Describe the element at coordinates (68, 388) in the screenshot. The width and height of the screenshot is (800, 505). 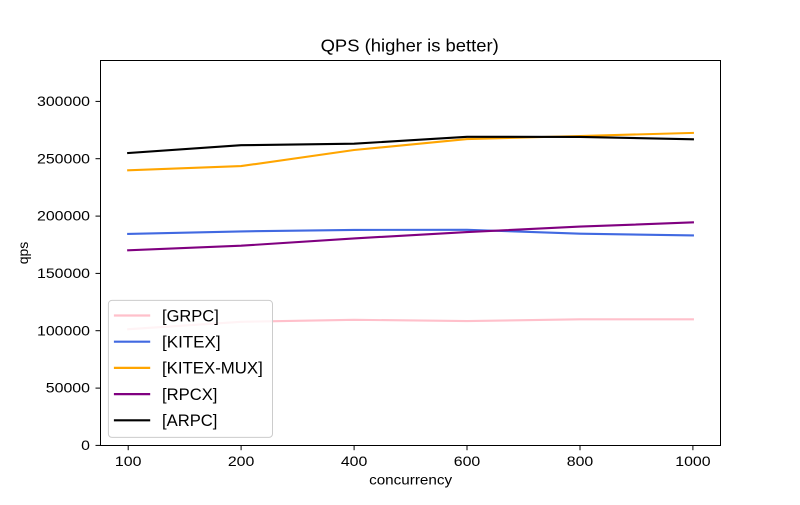
I see `svg-text: 50000` at that location.